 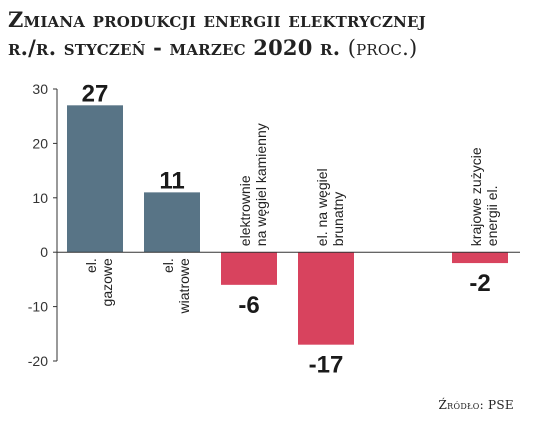 I want to click on category-label: el. wiatrowe, so click(x=176, y=286).